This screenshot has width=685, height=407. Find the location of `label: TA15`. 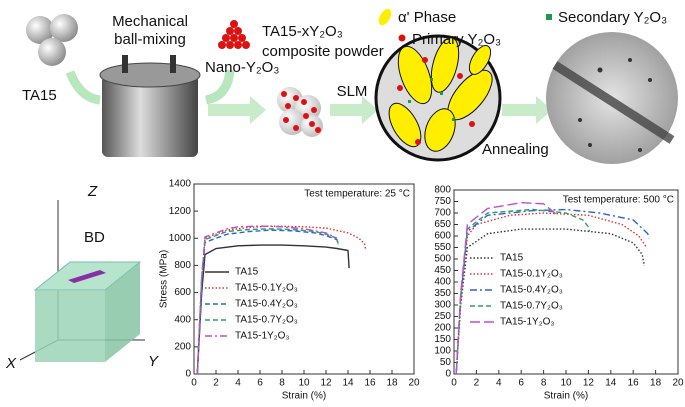

label: TA15 is located at coordinates (39, 95).